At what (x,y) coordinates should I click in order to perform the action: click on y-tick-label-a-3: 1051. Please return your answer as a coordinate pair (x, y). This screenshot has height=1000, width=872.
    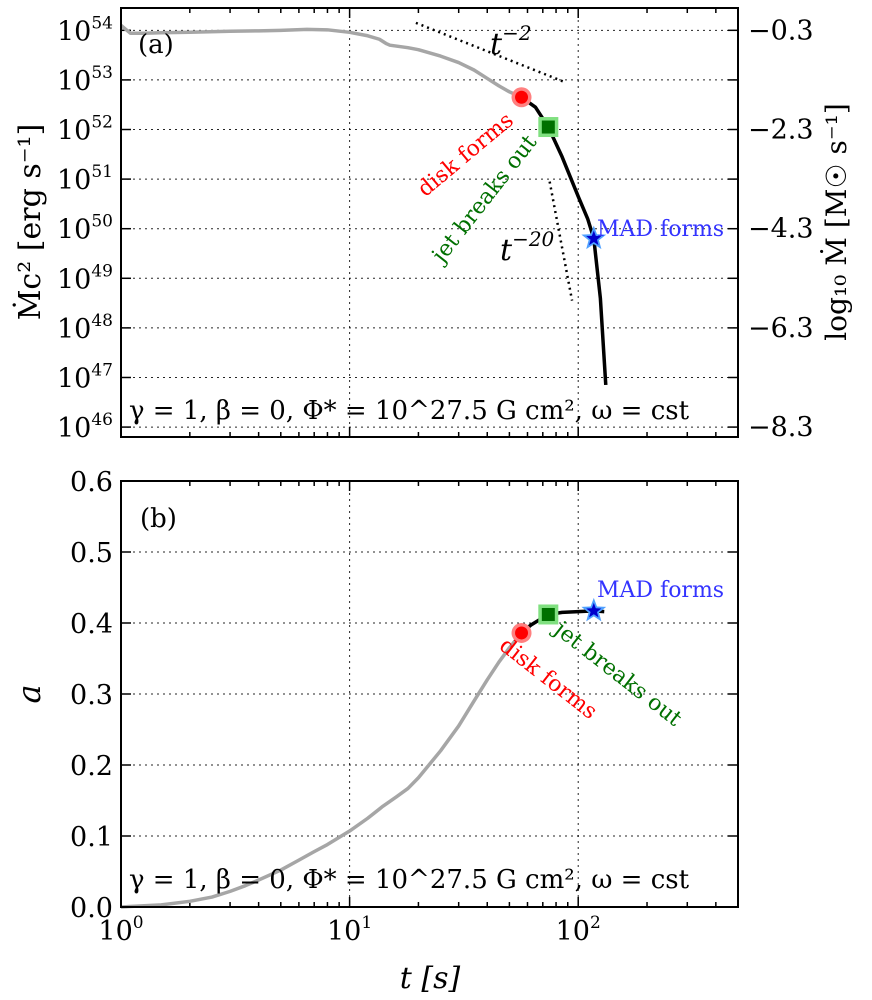
    Looking at the image, I should click on (85, 179).